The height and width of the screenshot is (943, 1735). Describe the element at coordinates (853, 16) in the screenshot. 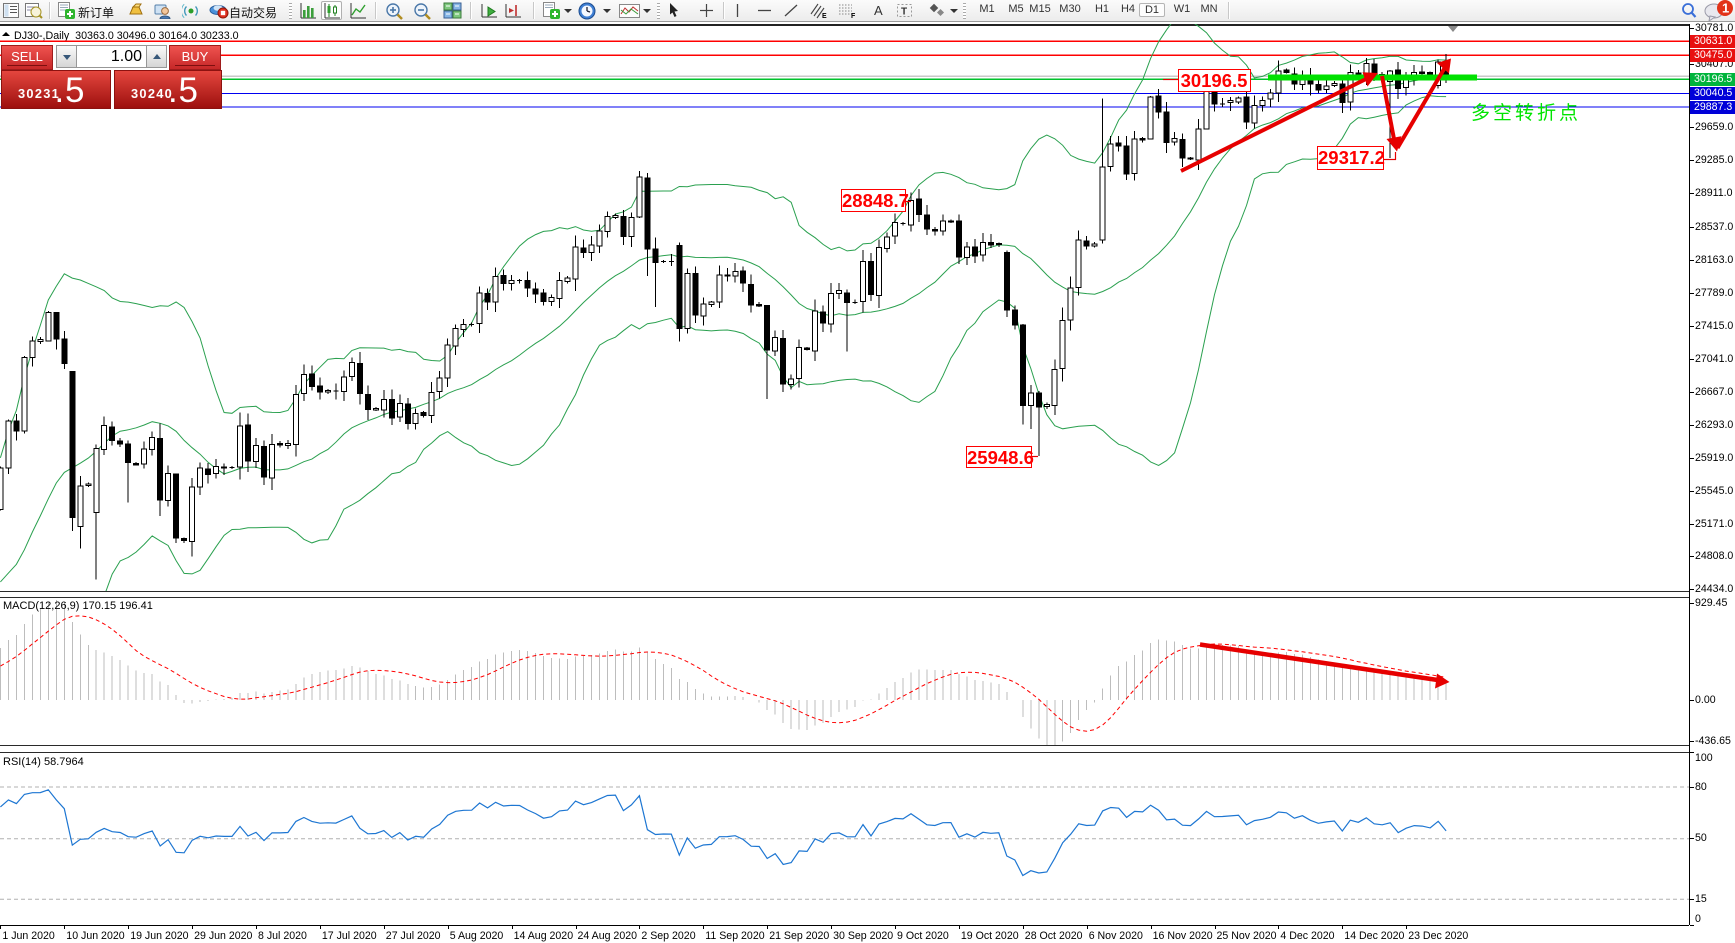

I see `svg-text: F` at that location.